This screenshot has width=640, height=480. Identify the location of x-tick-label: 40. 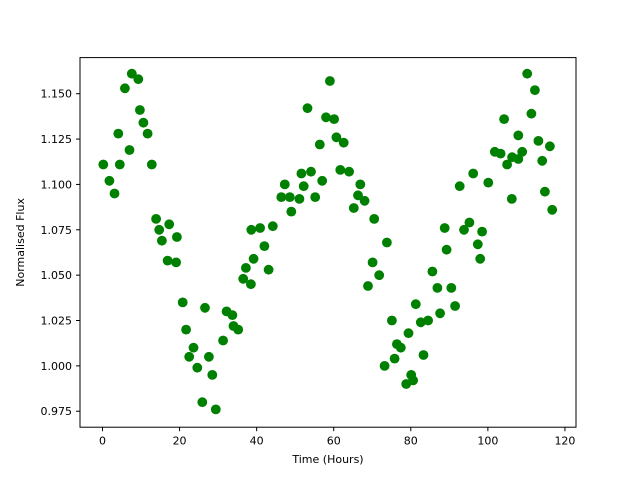
(257, 441).